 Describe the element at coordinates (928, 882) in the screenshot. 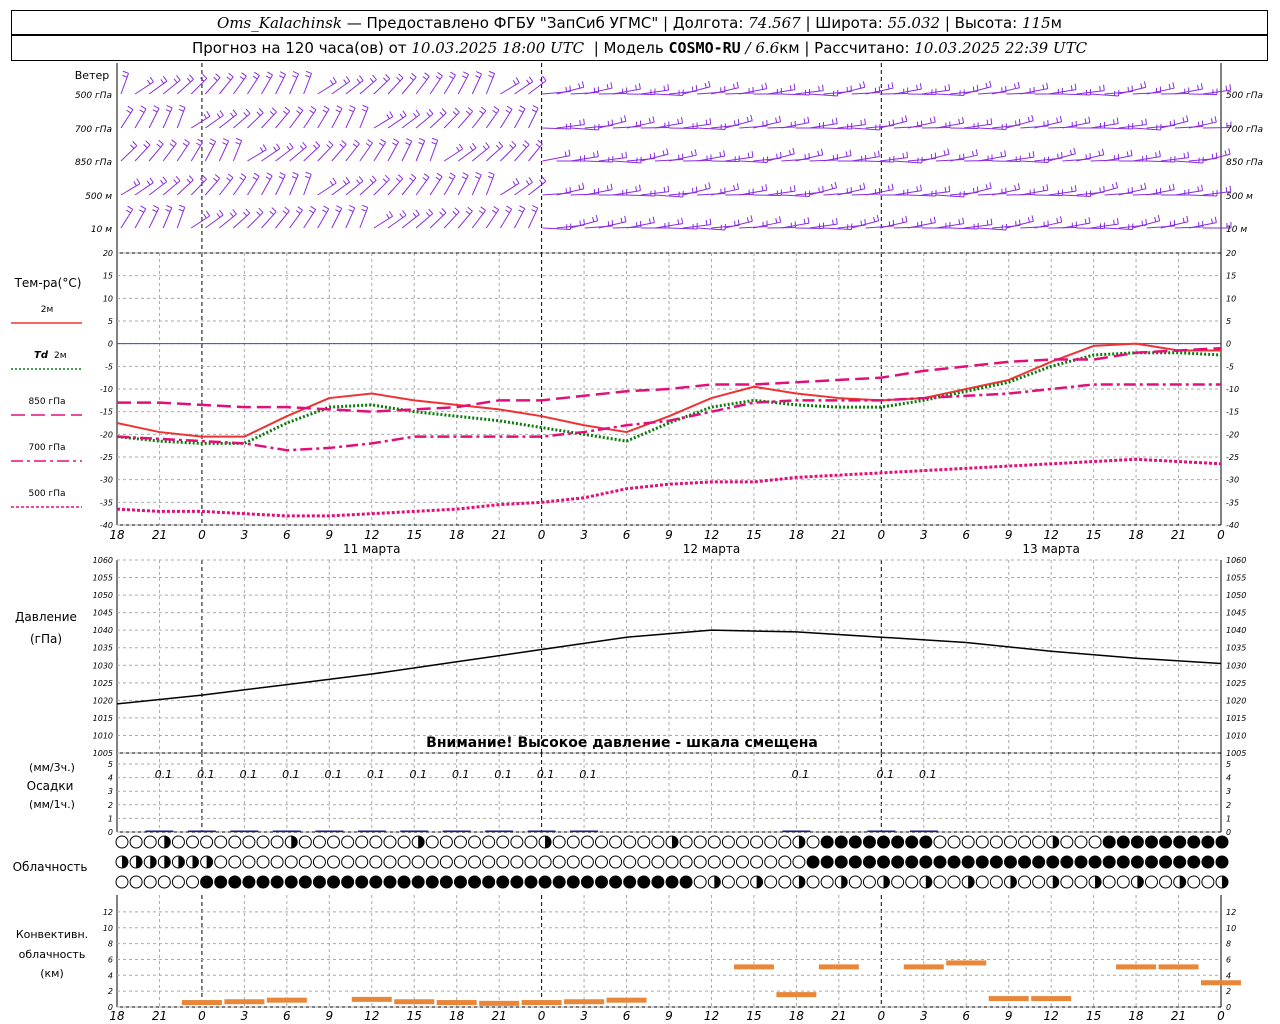

I see `cloud-symbol-half` at that location.